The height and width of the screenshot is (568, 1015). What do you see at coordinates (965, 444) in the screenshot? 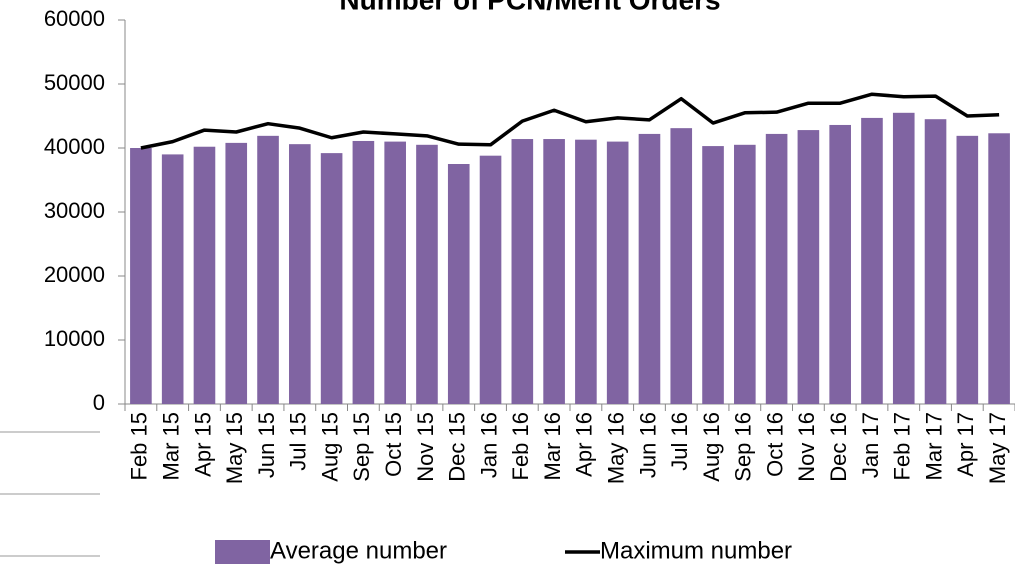
I see `x-tick-label: Apr 17` at bounding box center [965, 444].